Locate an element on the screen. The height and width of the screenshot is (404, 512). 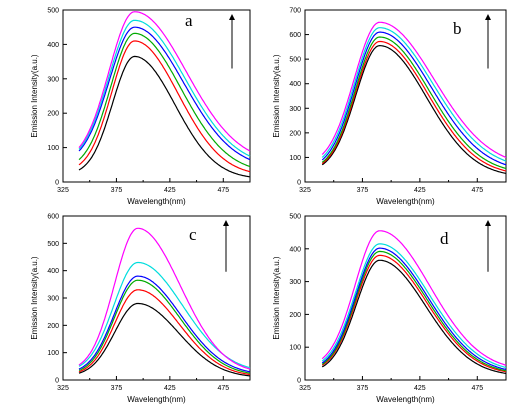
panel-label: b is located at coordinates (457, 28).